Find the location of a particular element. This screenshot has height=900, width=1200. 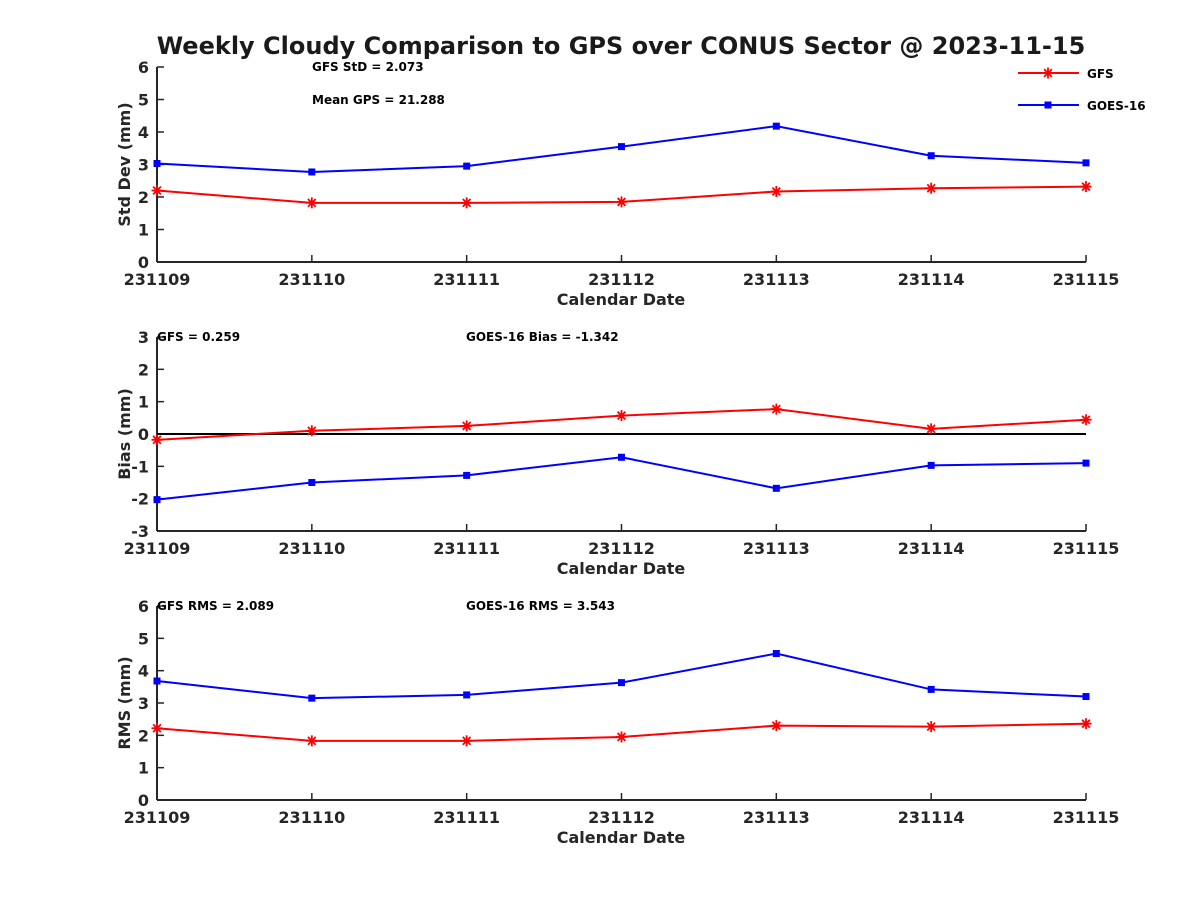

annotation: GFS = 0.259 is located at coordinates (198, 337).